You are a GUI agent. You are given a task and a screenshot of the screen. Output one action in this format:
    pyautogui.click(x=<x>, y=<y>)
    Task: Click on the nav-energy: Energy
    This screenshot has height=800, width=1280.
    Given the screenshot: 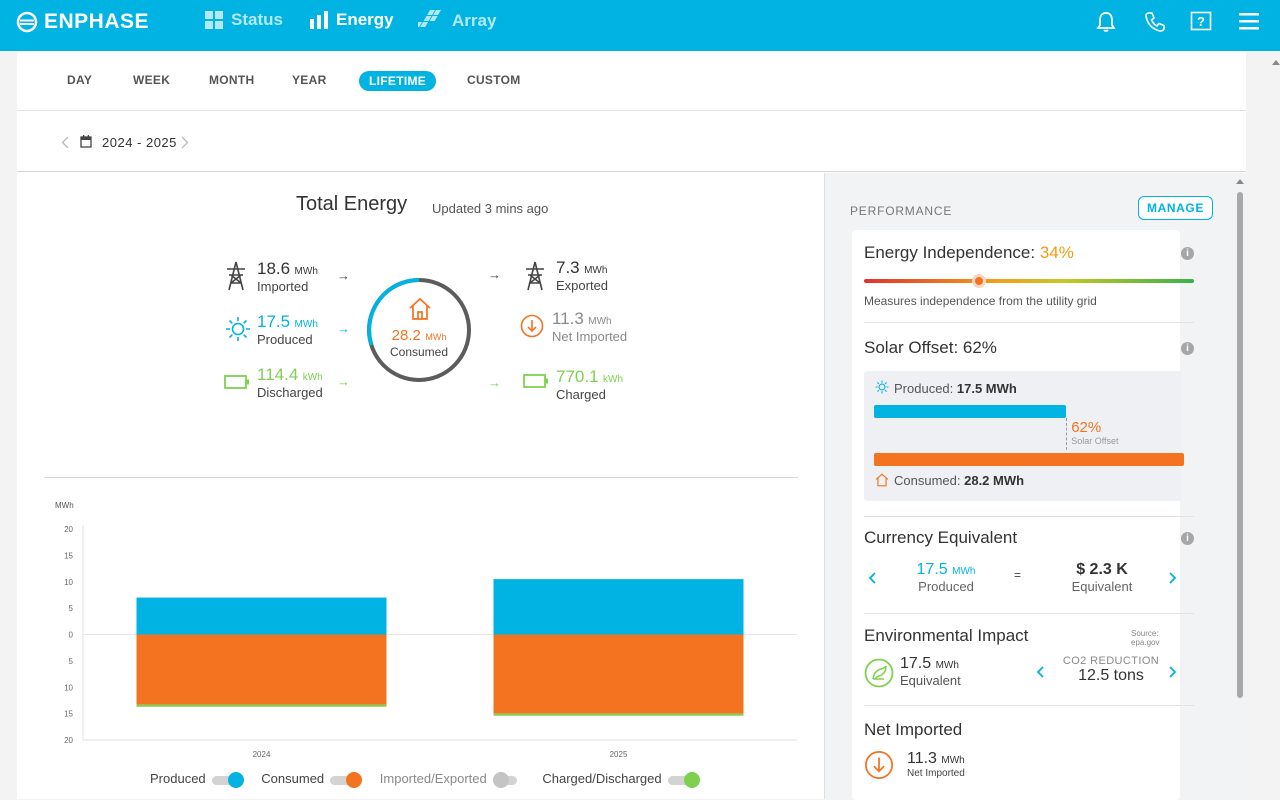 What is the action you would take?
    pyautogui.click(x=352, y=20)
    